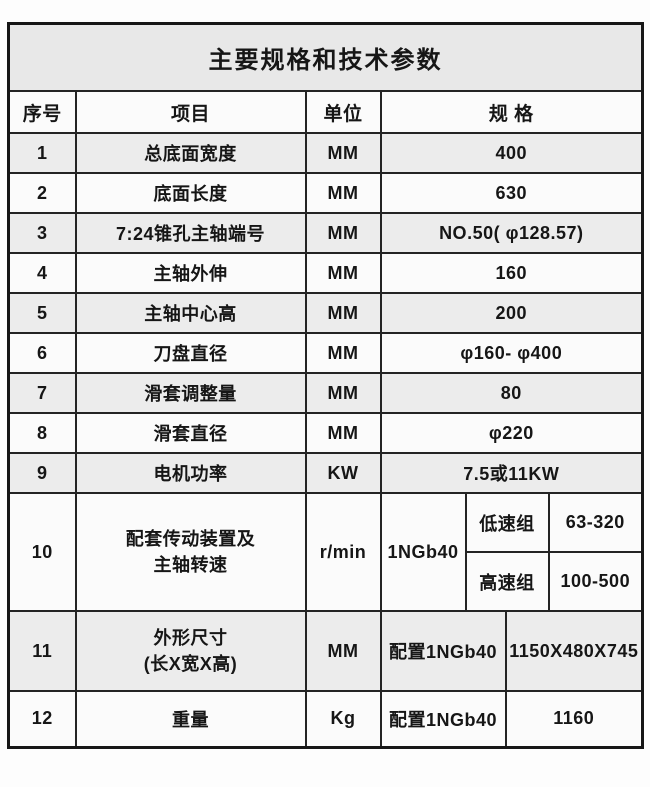 The image size is (650, 787). What do you see at coordinates (190, 719) in the screenshot?
I see `item-cell: 重量` at bounding box center [190, 719].